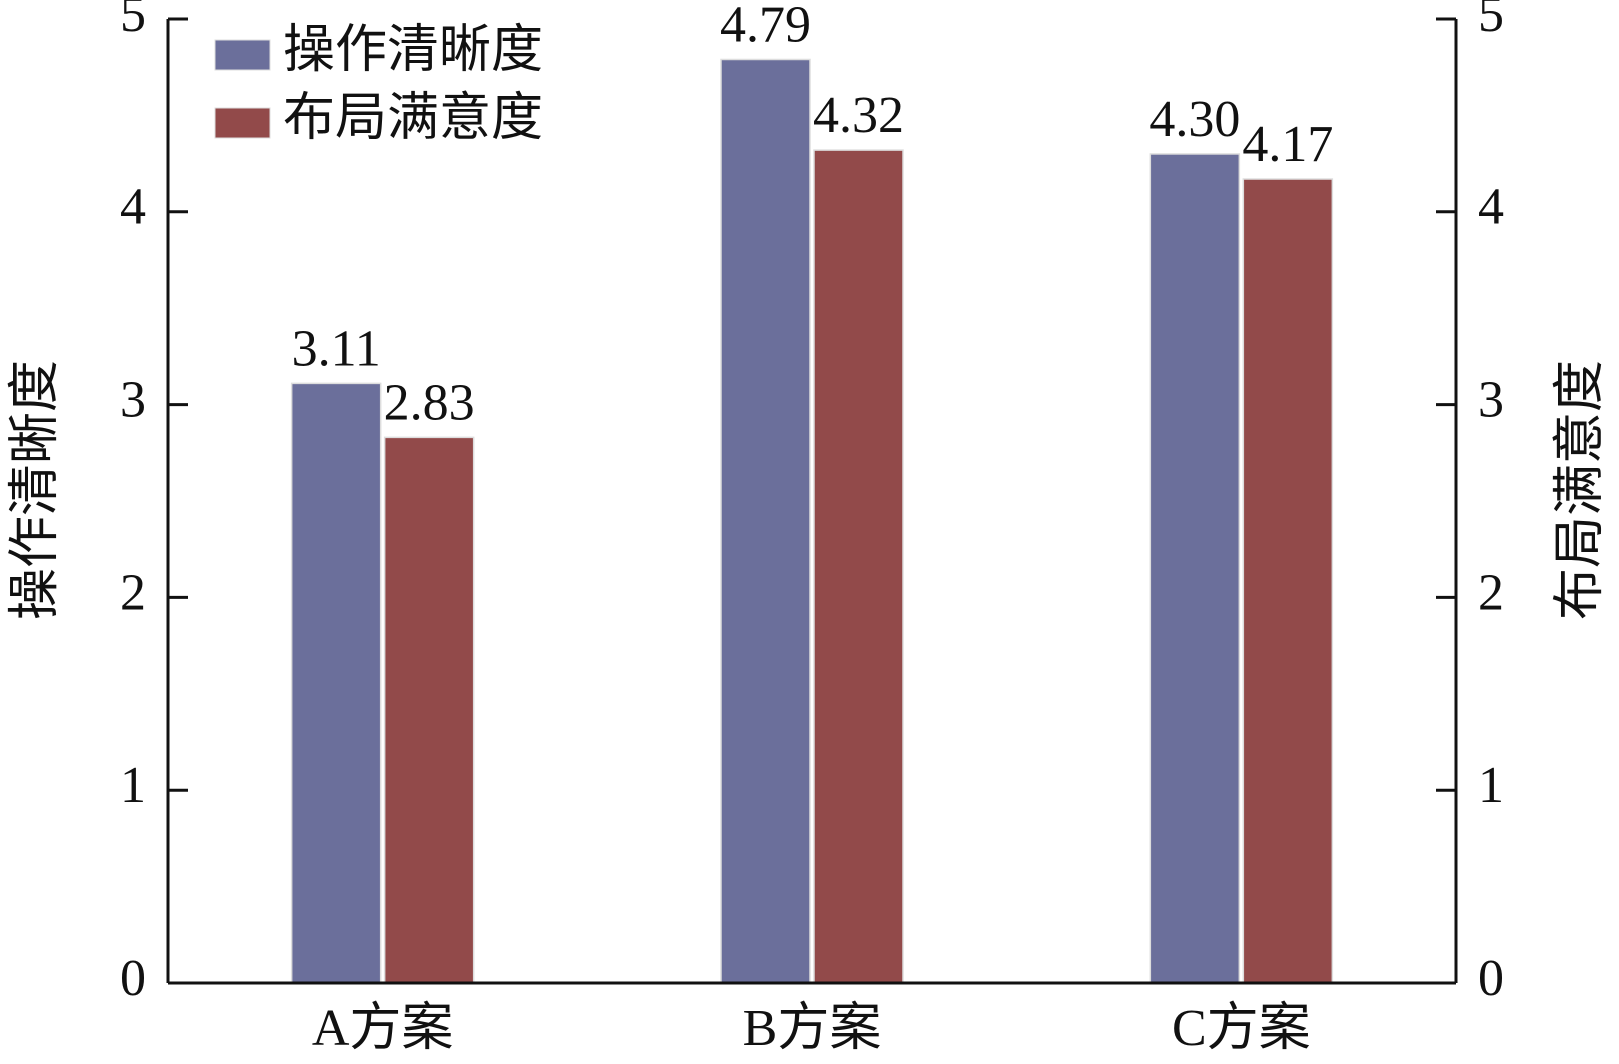 The height and width of the screenshot is (1064, 1619). I want to click on data-label: 4.30, so click(1194, 119).